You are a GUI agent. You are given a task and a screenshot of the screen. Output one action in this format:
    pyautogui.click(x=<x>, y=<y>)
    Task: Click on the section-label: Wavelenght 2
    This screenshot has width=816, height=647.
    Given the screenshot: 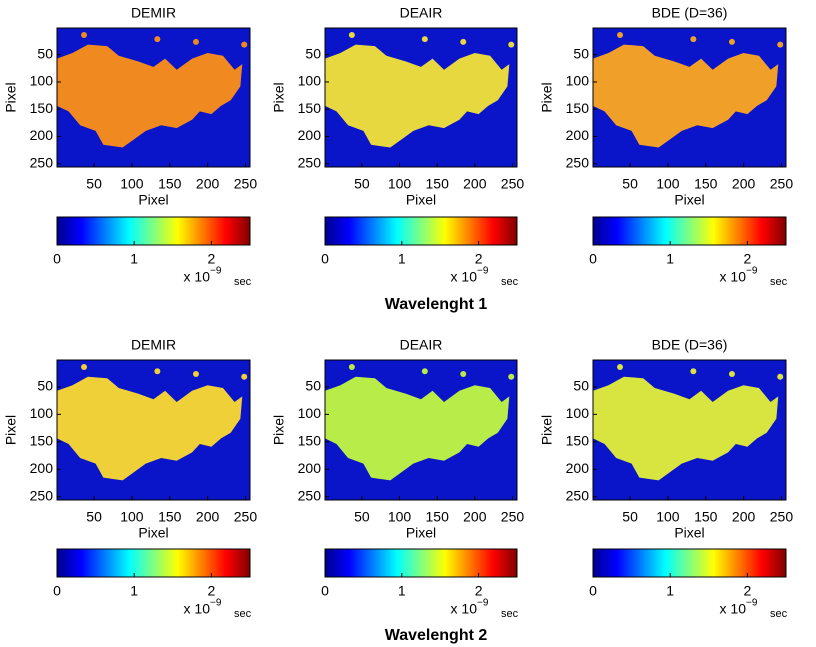 What is the action you would take?
    pyautogui.click(x=436, y=635)
    